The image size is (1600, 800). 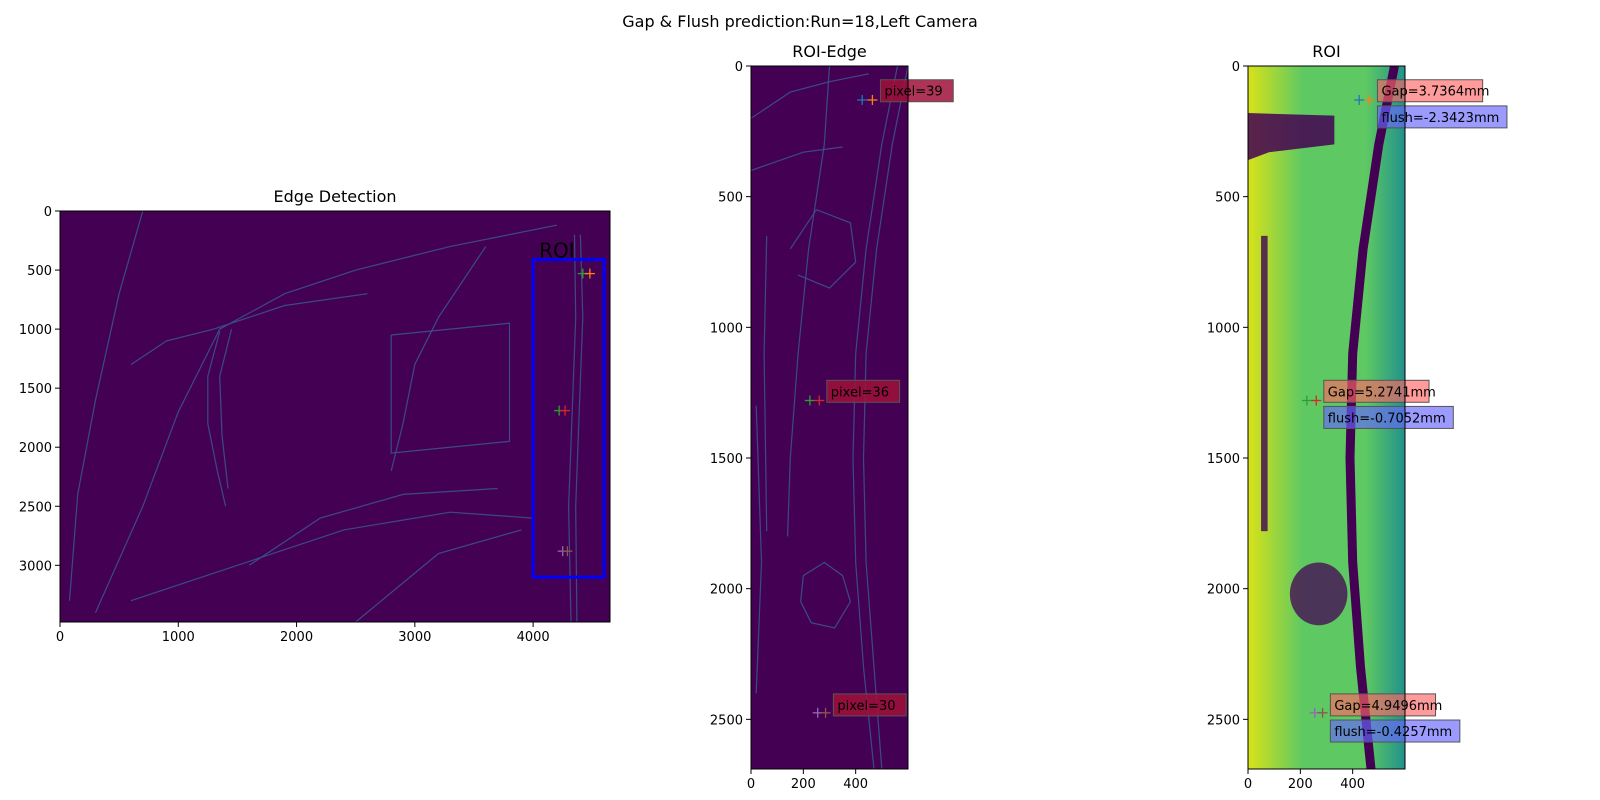 I want to click on annotation-label: flush=-2.3423mm, so click(x=1442, y=117).